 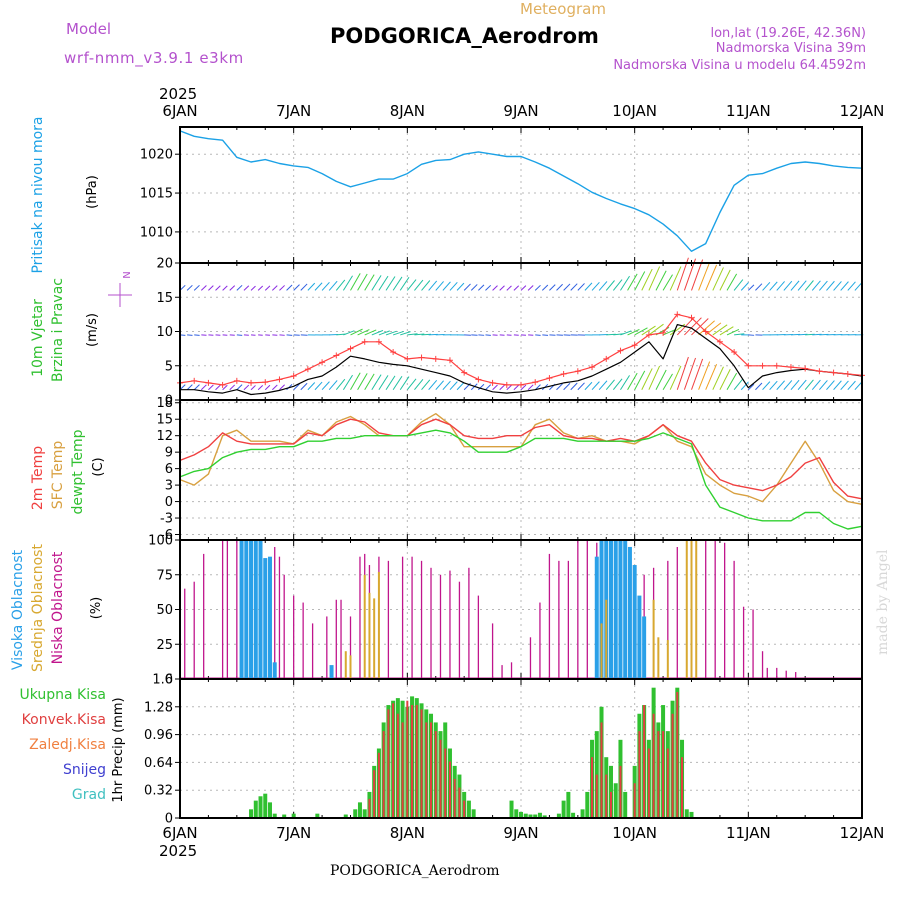 What do you see at coordinates (156, 155) in the screenshot?
I see `y-tick-label: 1020` at bounding box center [156, 155].